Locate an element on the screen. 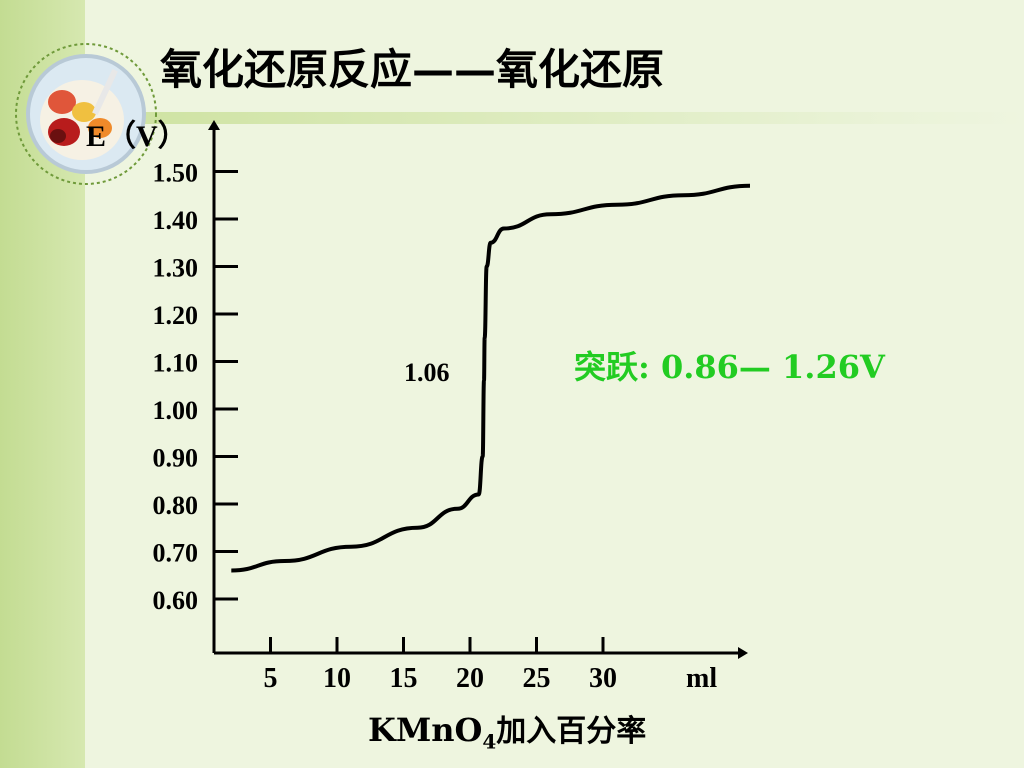  slide-title: 氧化还原反应——氧化还原 is located at coordinates (412, 69).